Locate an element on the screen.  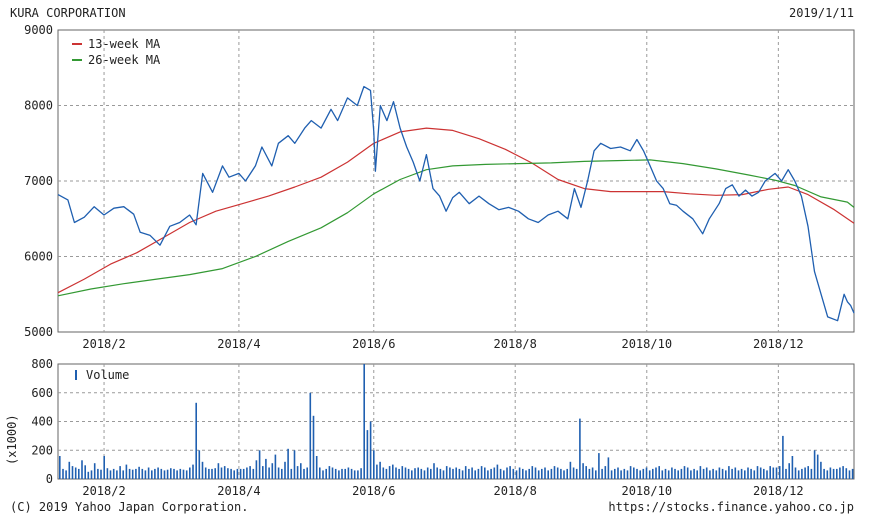
volume-x-tick-label: 2018/2 is located at coordinates (103, 491).